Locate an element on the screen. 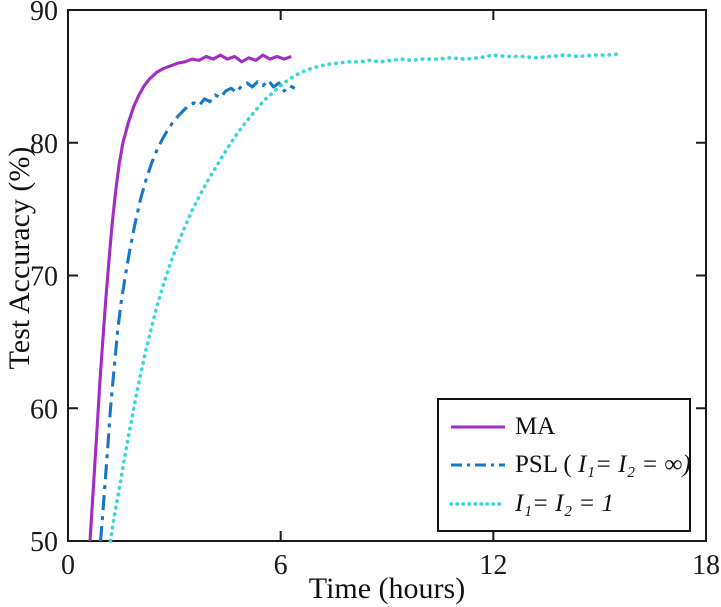 Image resolution: width=721 pixels, height=607 pixels. legend-label-ma-text: MA is located at coordinates (535, 426).